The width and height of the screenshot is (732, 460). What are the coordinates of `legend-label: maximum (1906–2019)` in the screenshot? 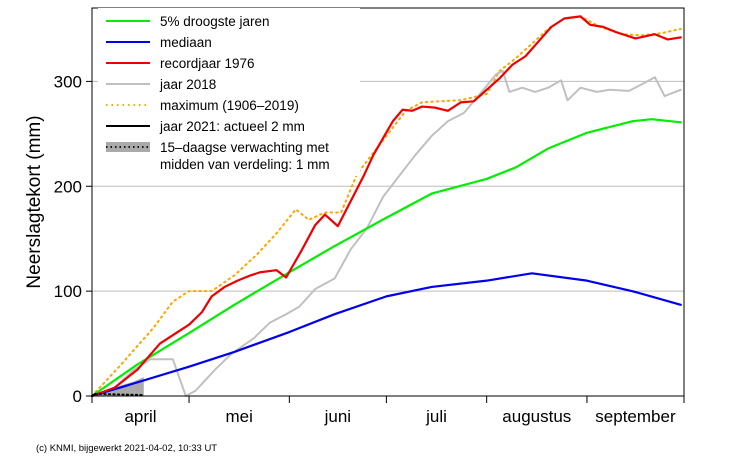 It's located at (229, 105).